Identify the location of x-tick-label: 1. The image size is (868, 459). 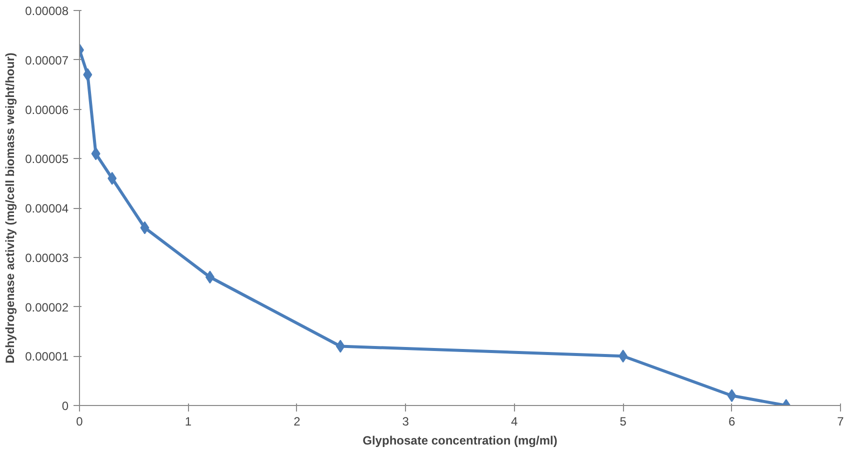
(188, 421).